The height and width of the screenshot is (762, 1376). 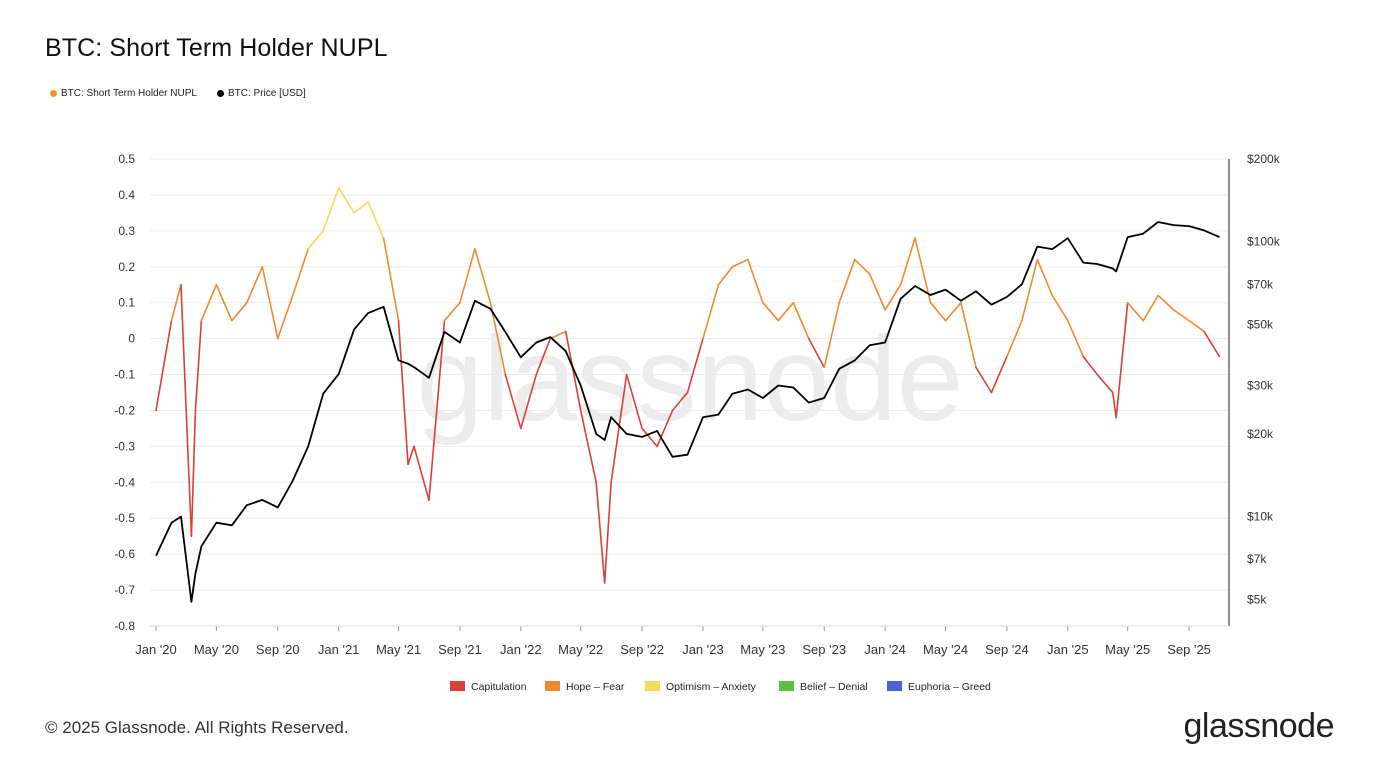 I want to click on x-tick-label: May '23, so click(x=762, y=649).